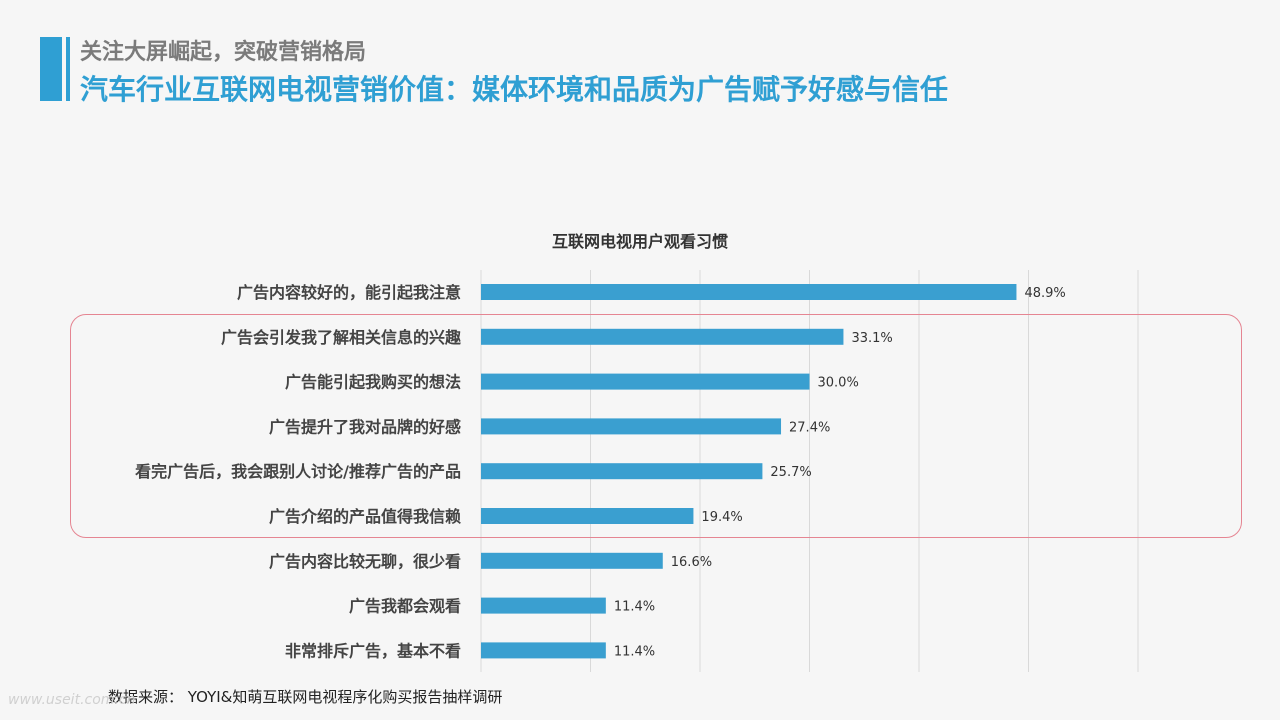 The image size is (1280, 720). I want to click on category-label: 广告介绍的产品值得我信赖, so click(365, 516).